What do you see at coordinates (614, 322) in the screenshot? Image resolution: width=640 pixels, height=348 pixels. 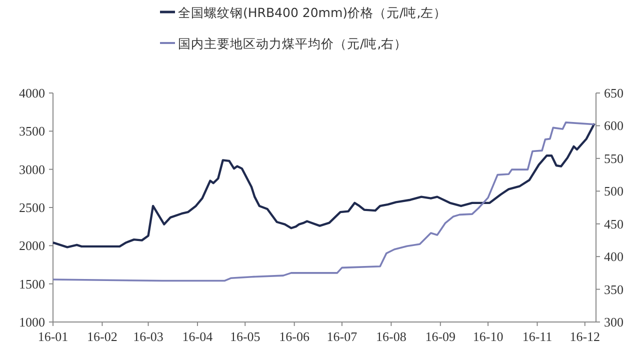 I see `y2-tick-label: 300` at bounding box center [614, 322].